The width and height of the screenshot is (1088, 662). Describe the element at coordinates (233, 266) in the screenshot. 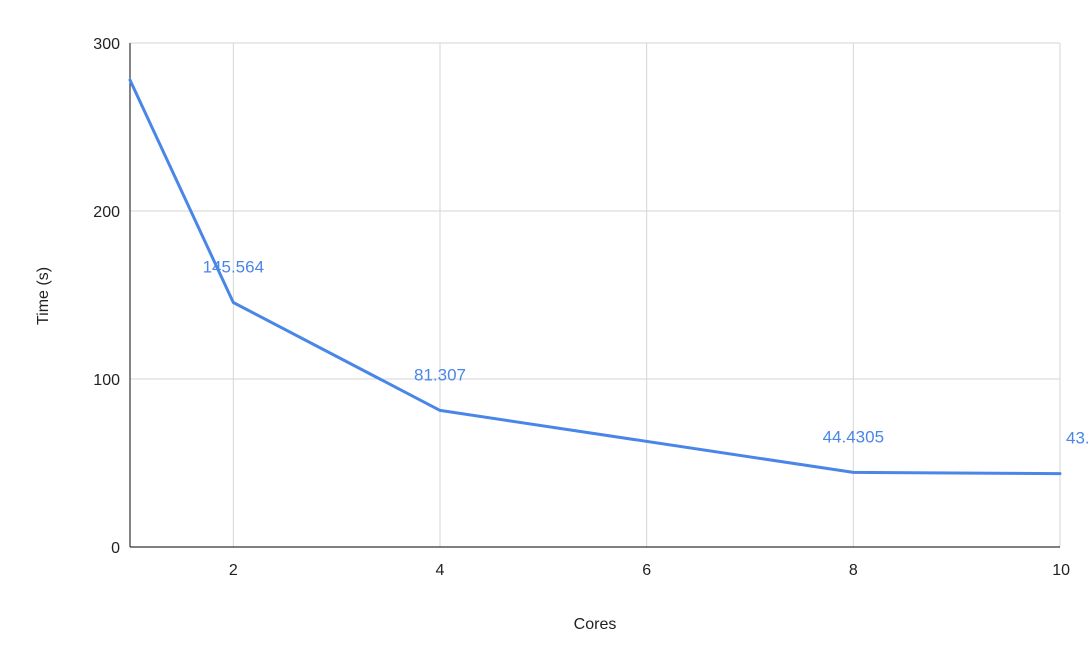

I see `data-label: 145.564` at that location.